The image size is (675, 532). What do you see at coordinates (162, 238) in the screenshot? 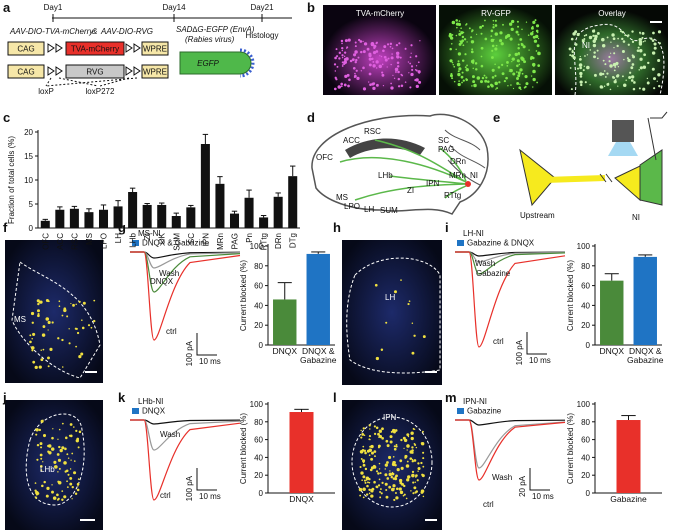
I see `x-tick-label: DK` at bounding box center [162, 238].